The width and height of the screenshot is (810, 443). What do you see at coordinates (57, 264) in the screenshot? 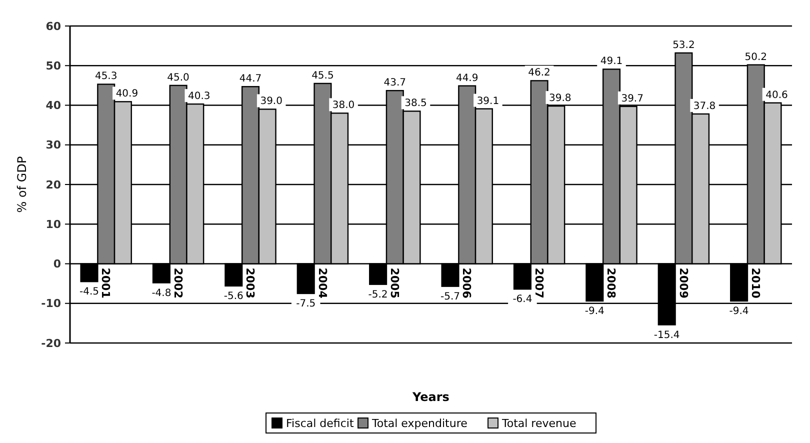
I see `y-tick-label: 0` at bounding box center [57, 264].